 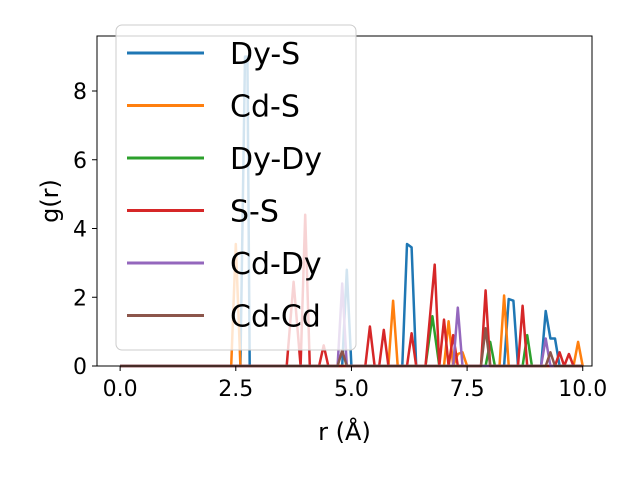 I want to click on series-line-dy-dy, so click(x=351, y=341).